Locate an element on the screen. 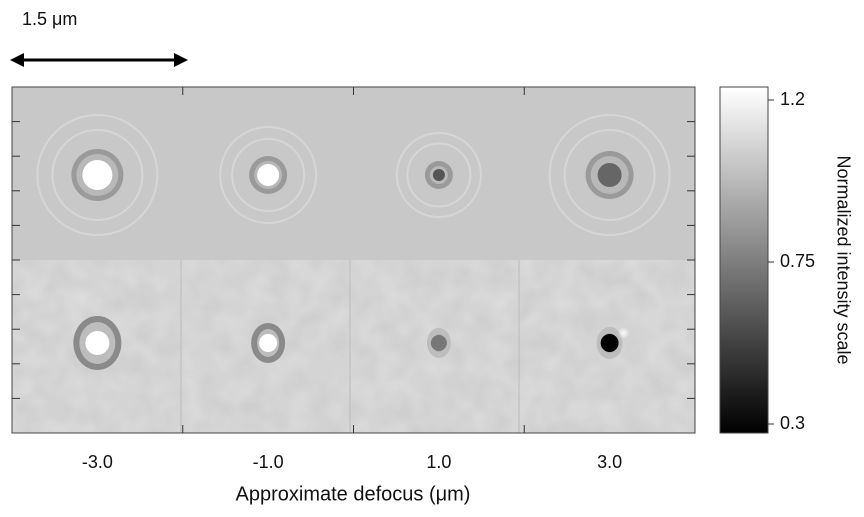 The width and height of the screenshot is (864, 517). scale-bar is located at coordinates (99, 60).